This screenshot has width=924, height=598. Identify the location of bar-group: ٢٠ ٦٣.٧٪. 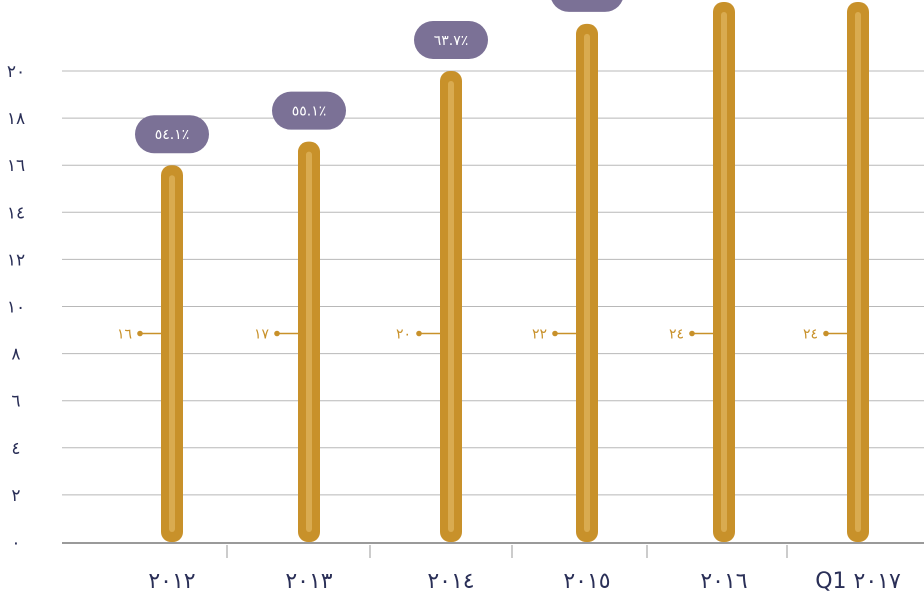
(442, 281).